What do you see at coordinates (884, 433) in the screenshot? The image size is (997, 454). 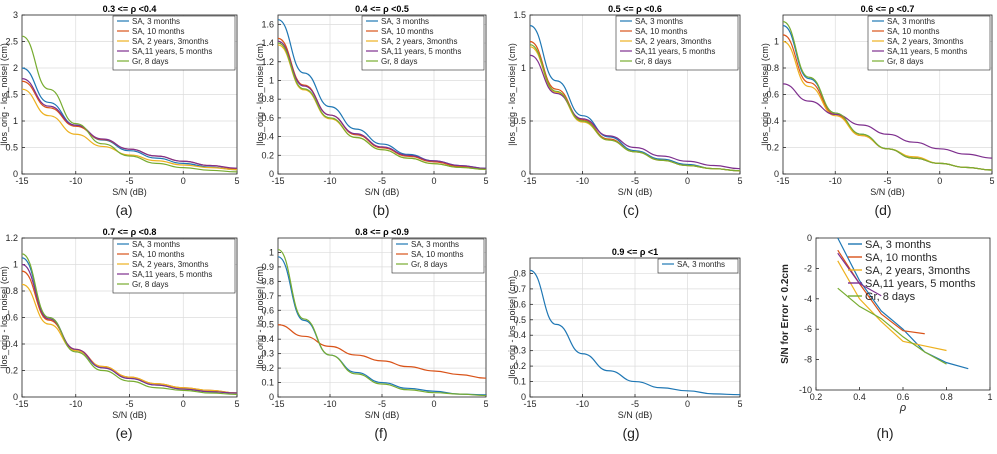 I see `panel-label: (h)` at bounding box center [884, 433].